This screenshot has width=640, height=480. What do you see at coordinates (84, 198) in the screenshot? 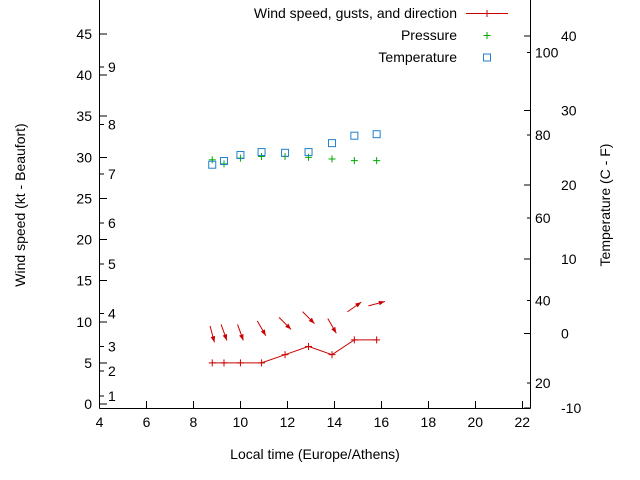
I see `svg-text: 25` at bounding box center [84, 198].